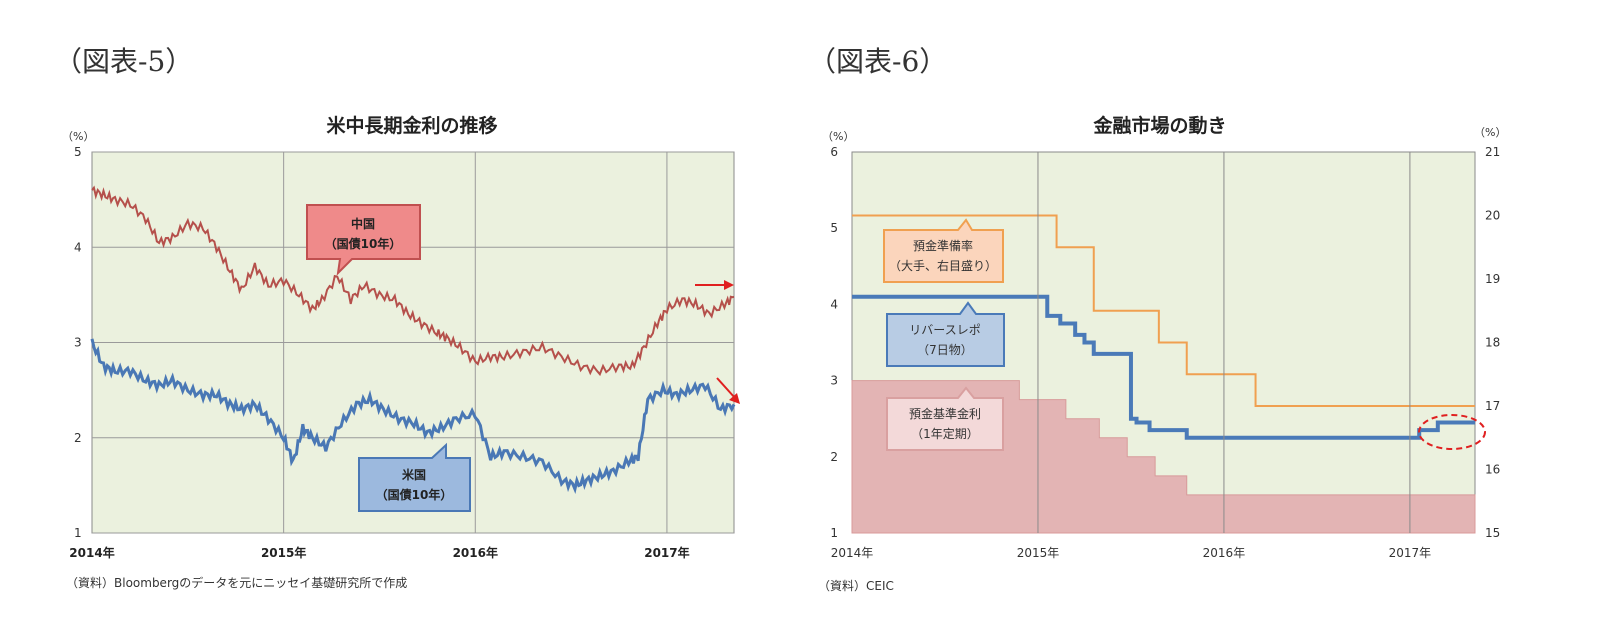 This screenshot has width=1601, height=633. Describe the element at coordinates (728, 390) in the screenshot. I see `arrow-down-right-icon` at that location.